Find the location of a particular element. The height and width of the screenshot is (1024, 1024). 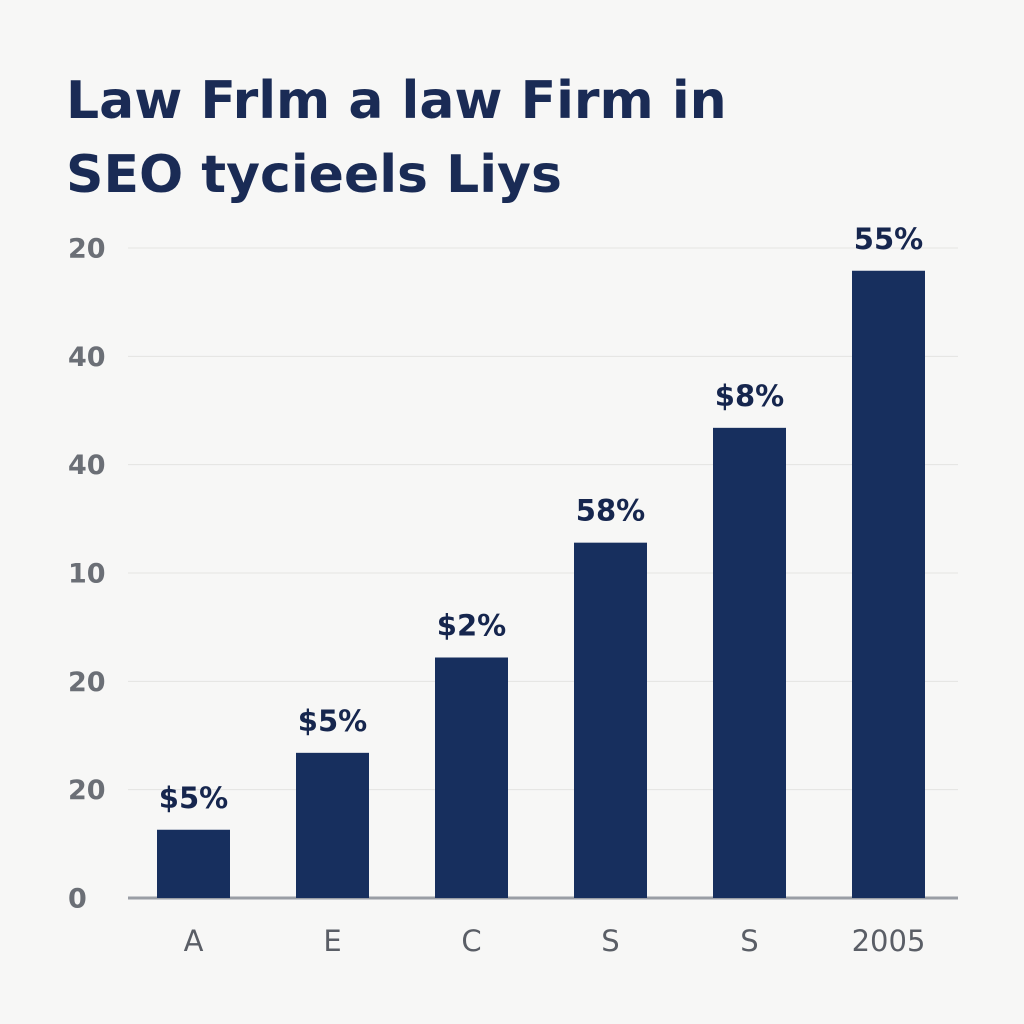

x-tick-label: C is located at coordinates (471, 941).